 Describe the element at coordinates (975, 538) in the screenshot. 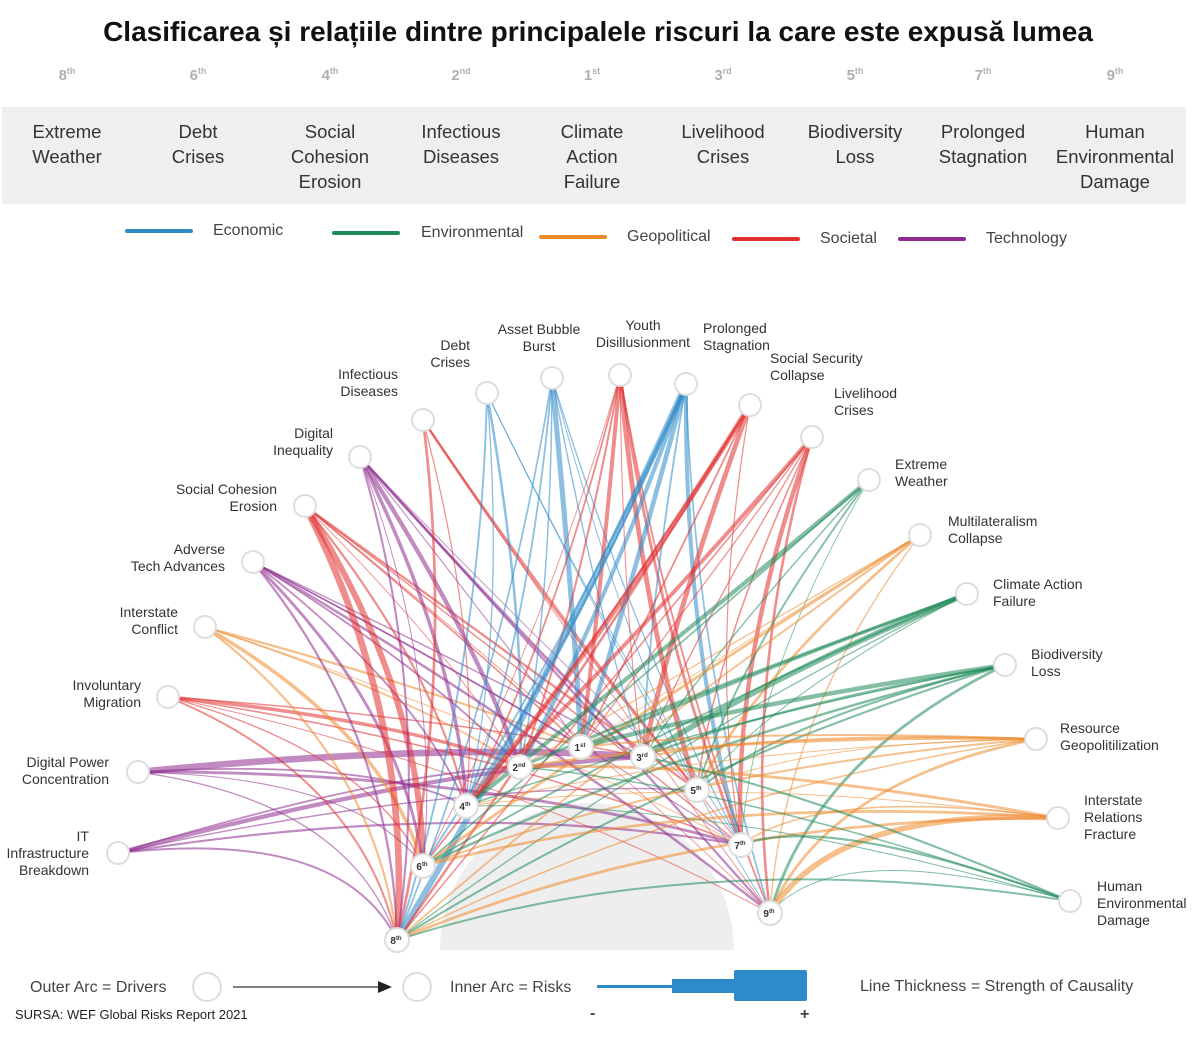

I see `driver-label: Collapse` at that location.